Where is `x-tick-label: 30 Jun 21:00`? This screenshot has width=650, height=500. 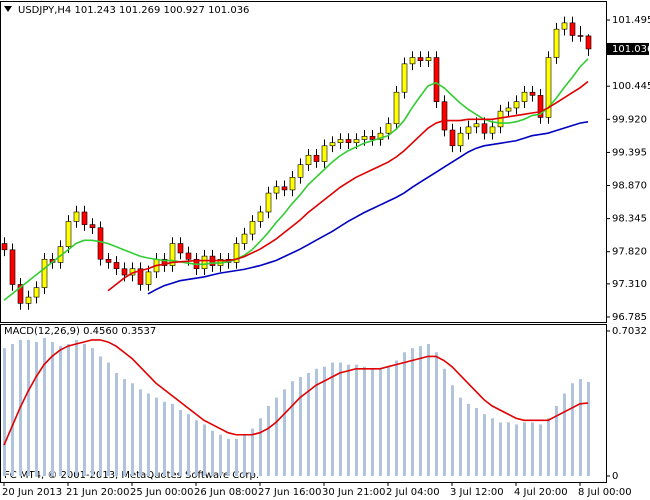 x-tick-label: 30 Jun 21:00 is located at coordinates (354, 492).